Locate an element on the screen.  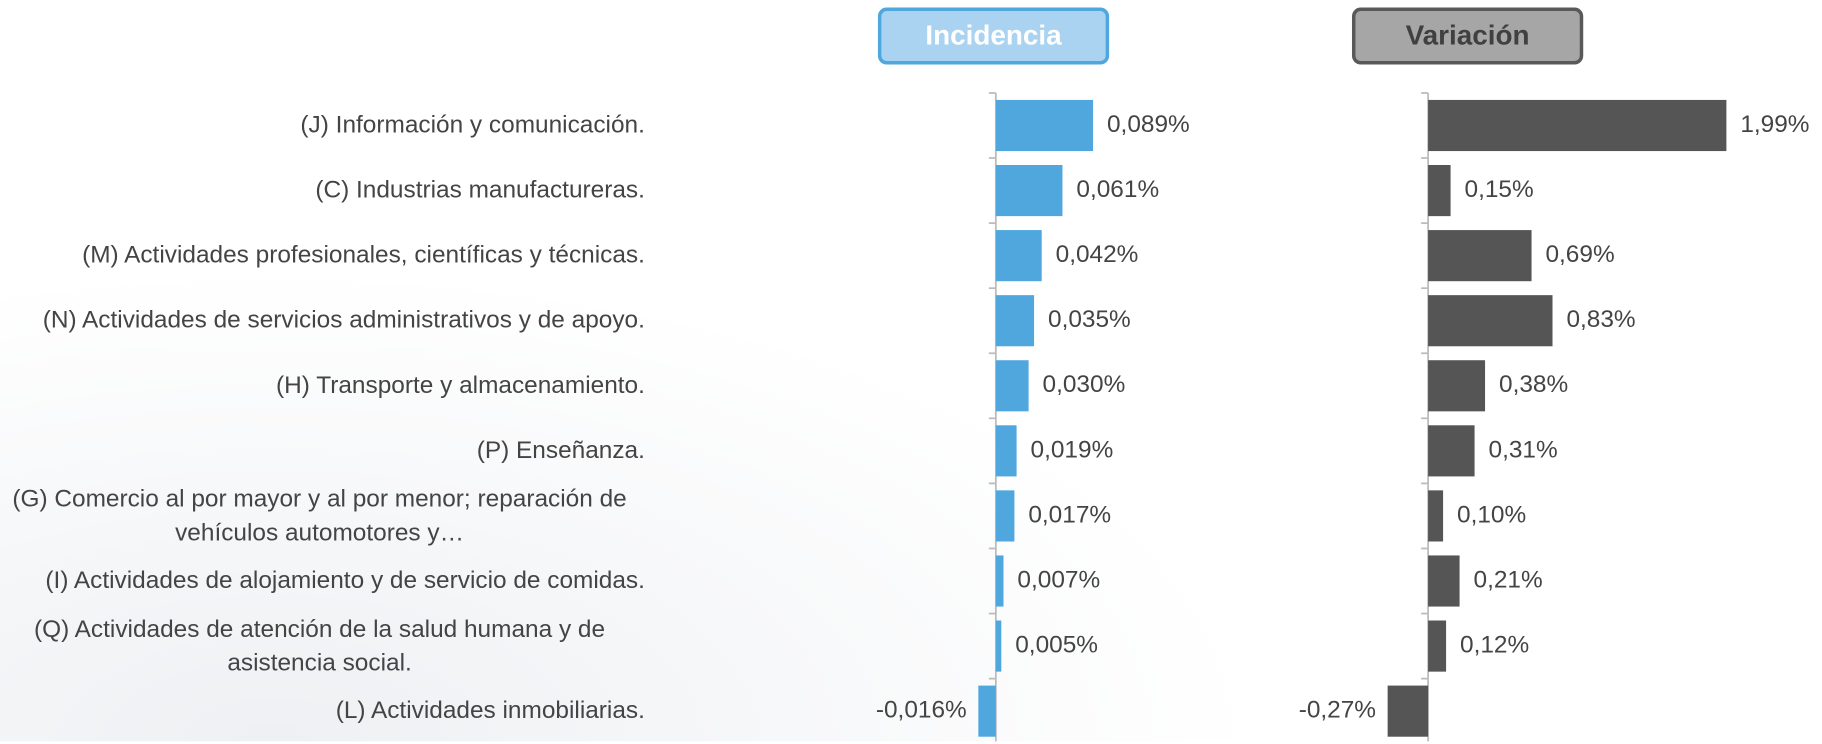
value-label: 0,035% is located at coordinates (1089, 319).